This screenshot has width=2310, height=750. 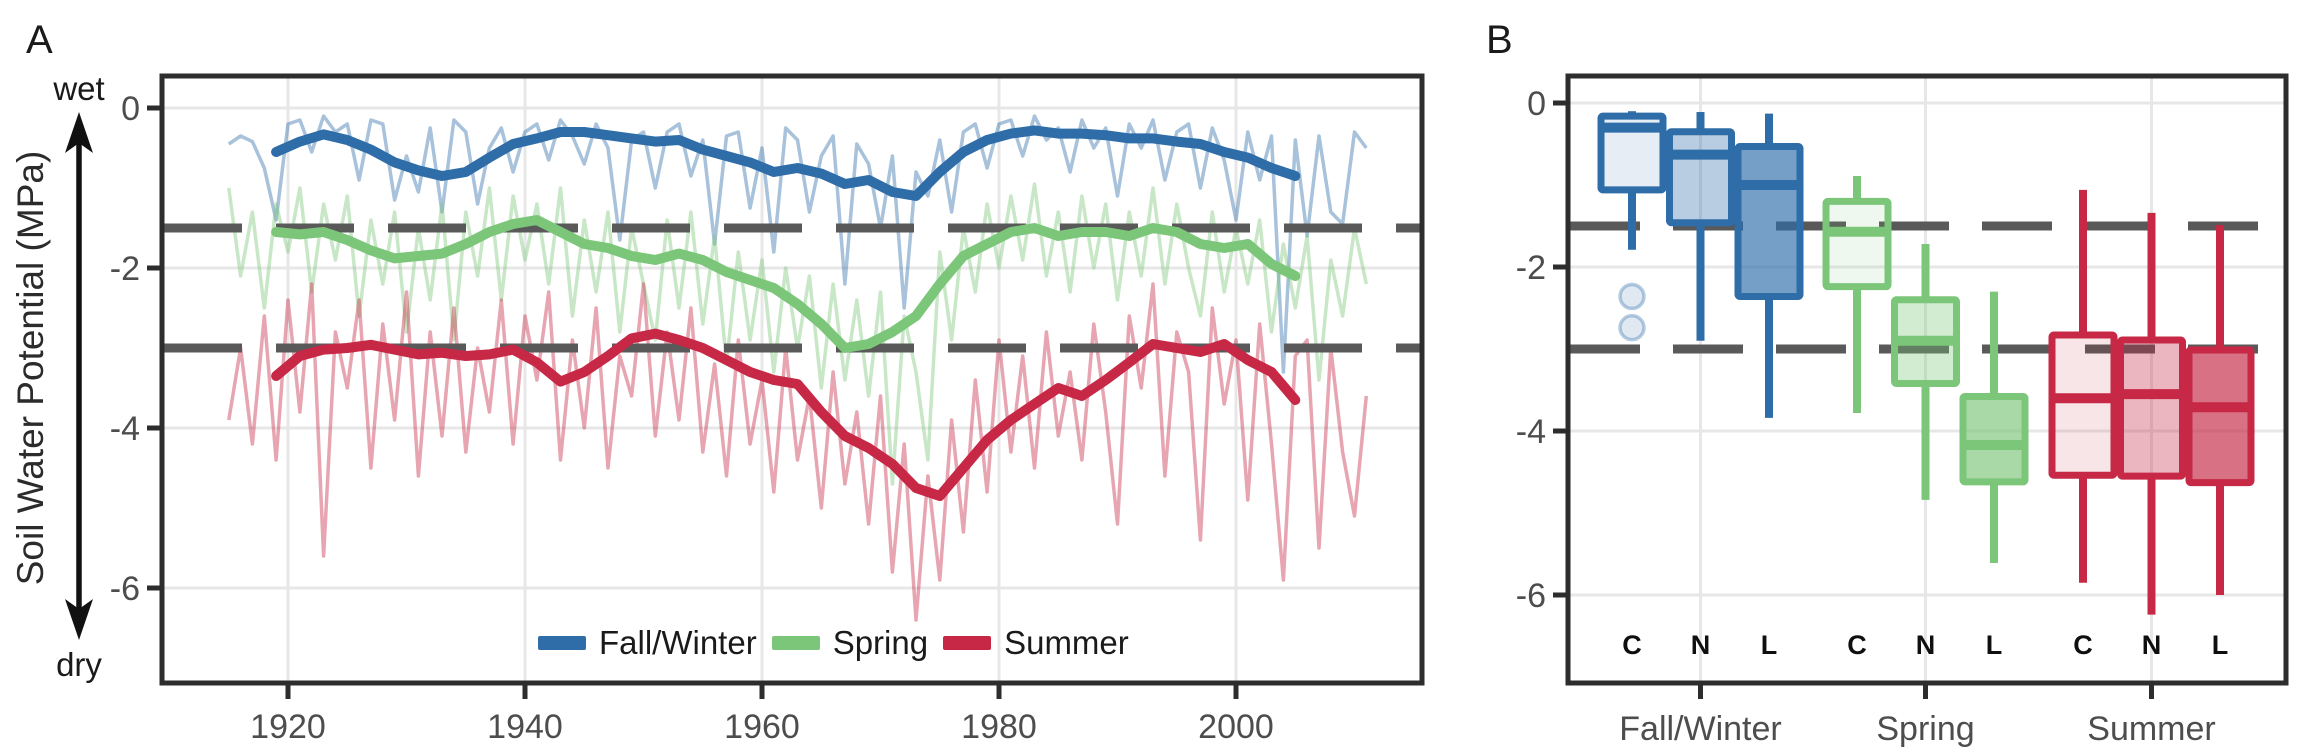 What do you see at coordinates (562, 643) in the screenshot?
I see `legend-swatch-fall-winter` at bounding box center [562, 643].